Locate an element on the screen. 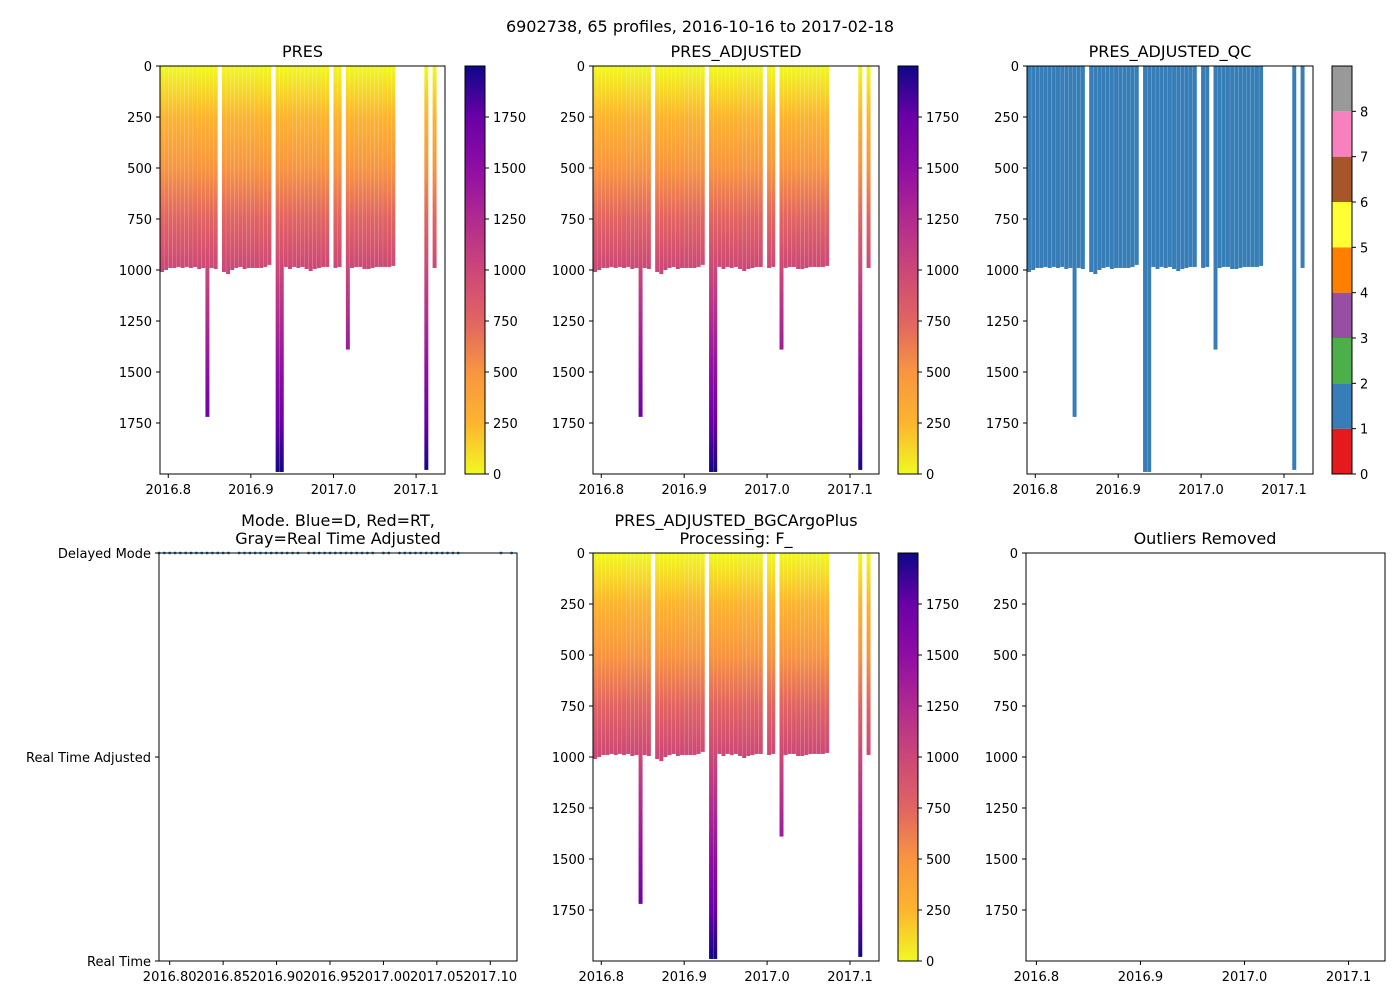  bars-layer is located at coordinates (298, 269).